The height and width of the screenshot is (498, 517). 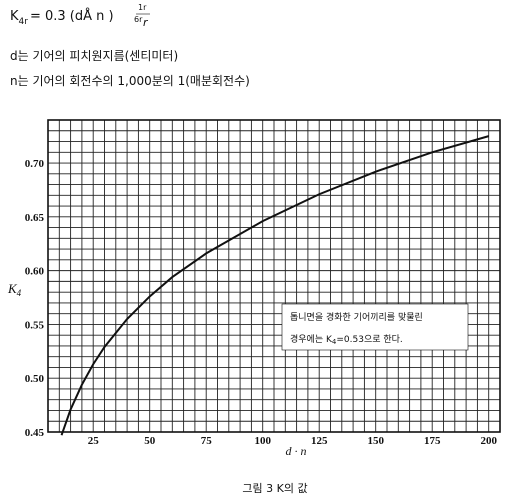 I want to click on x-tick-label: 200, so click(x=488, y=441).